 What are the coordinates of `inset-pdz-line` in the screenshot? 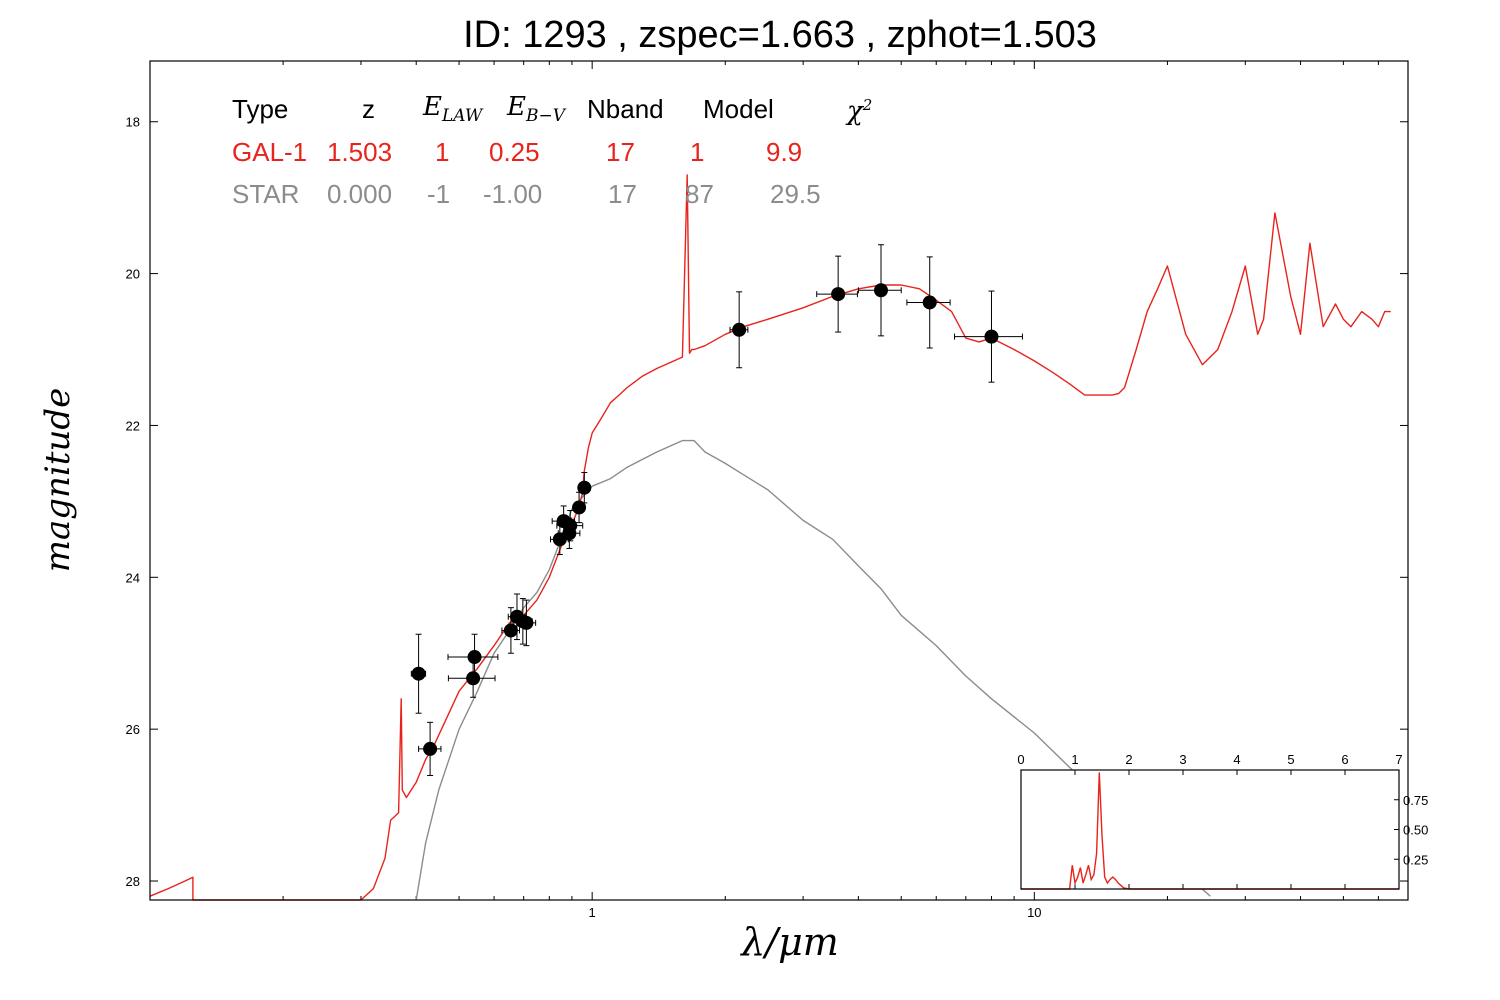 It's located at (1210, 831).